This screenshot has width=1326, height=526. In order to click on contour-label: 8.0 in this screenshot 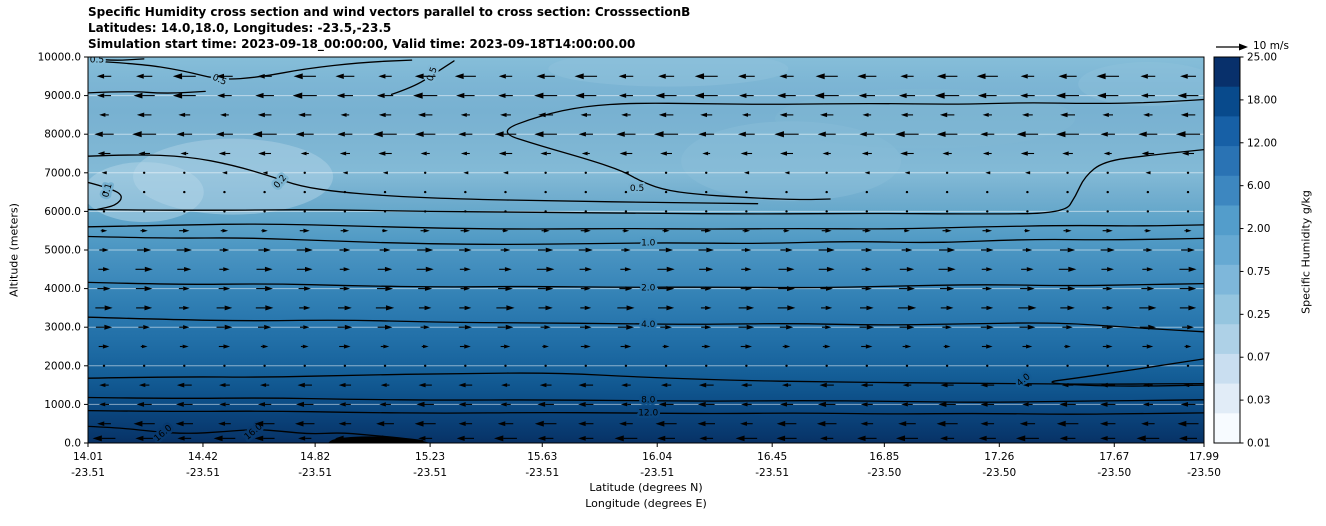, I will do `click(648, 400)`.